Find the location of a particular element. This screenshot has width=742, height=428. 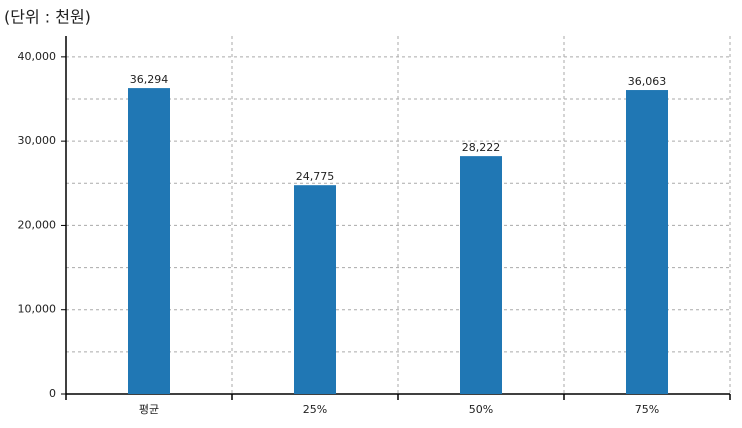

chart-title: (단위 : 천원) is located at coordinates (47, 17).